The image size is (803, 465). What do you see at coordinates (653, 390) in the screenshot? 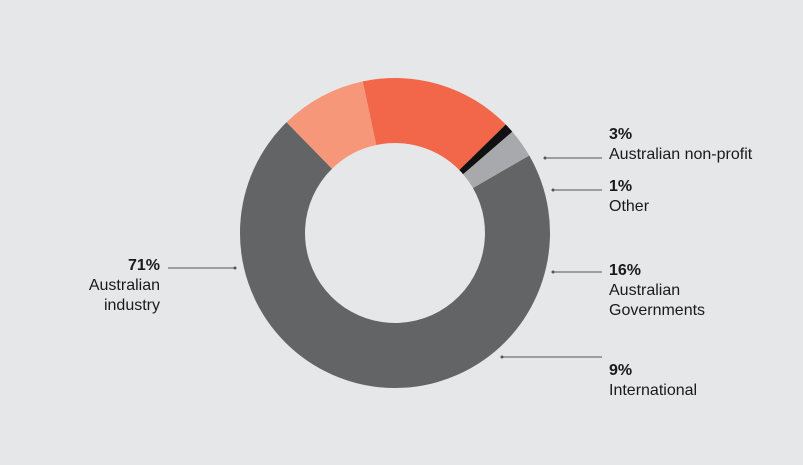
I see `slice-name-line: International` at bounding box center [653, 390].